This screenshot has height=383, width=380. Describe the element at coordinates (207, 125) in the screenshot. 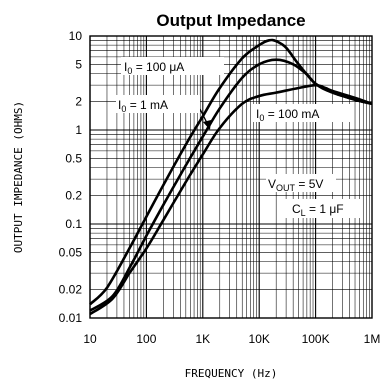

I see `annotation-arrowhead` at that location.